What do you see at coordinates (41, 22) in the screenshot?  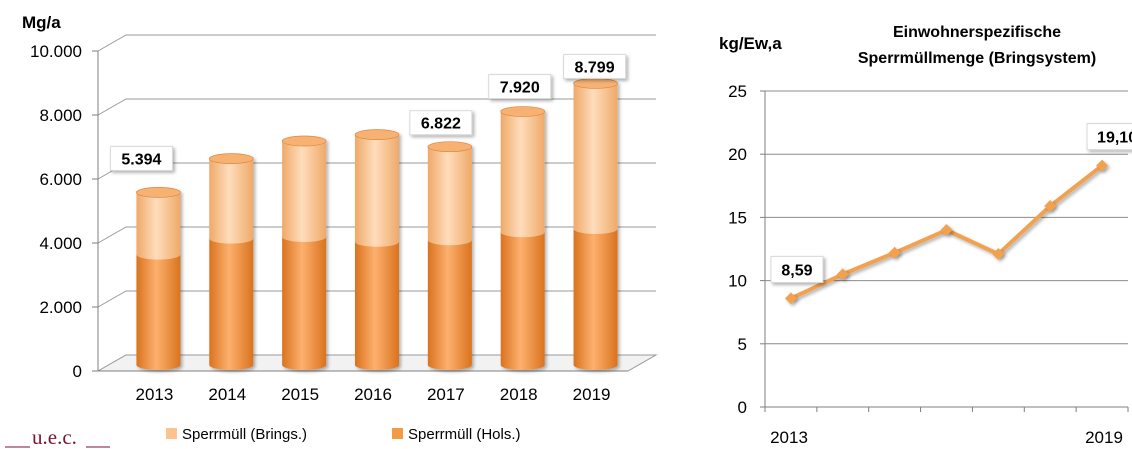 I see `bar-y-unit: Mg/a` at bounding box center [41, 22].